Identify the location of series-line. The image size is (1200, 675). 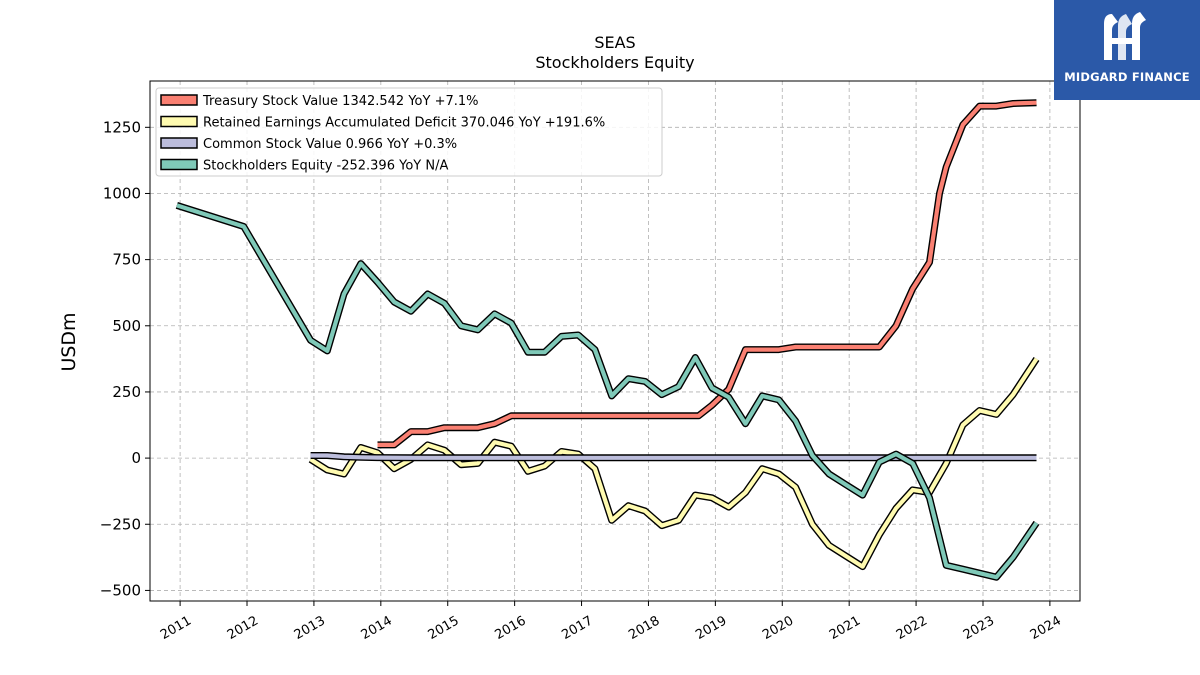
(673, 456).